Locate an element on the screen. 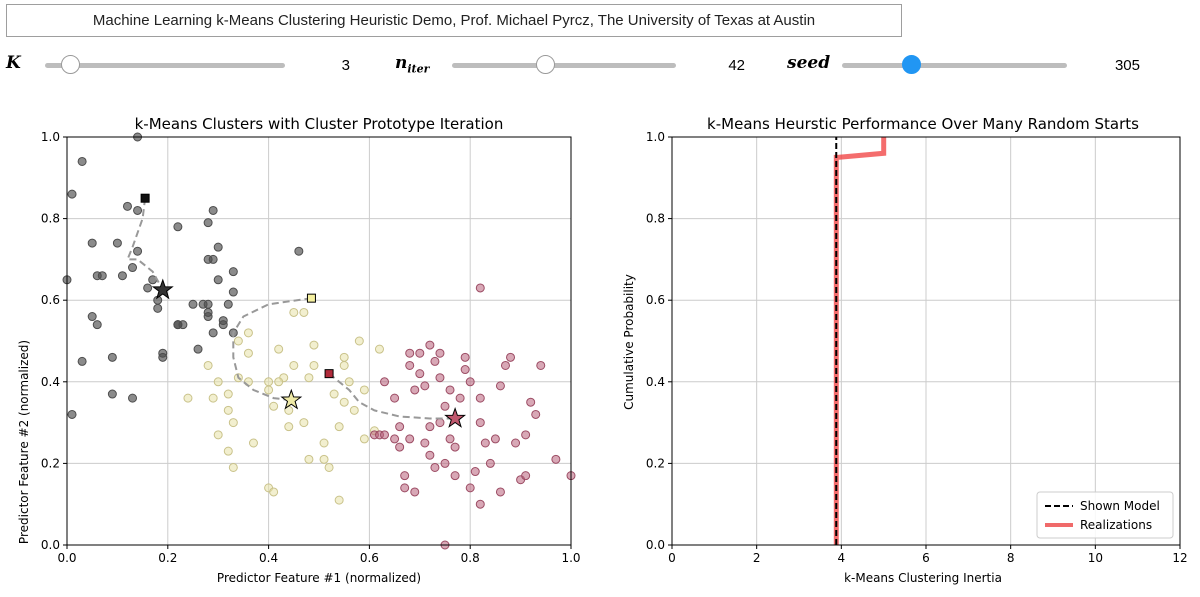 The image size is (1200, 597). left-ytick-label: 0.4 is located at coordinates (50, 382).